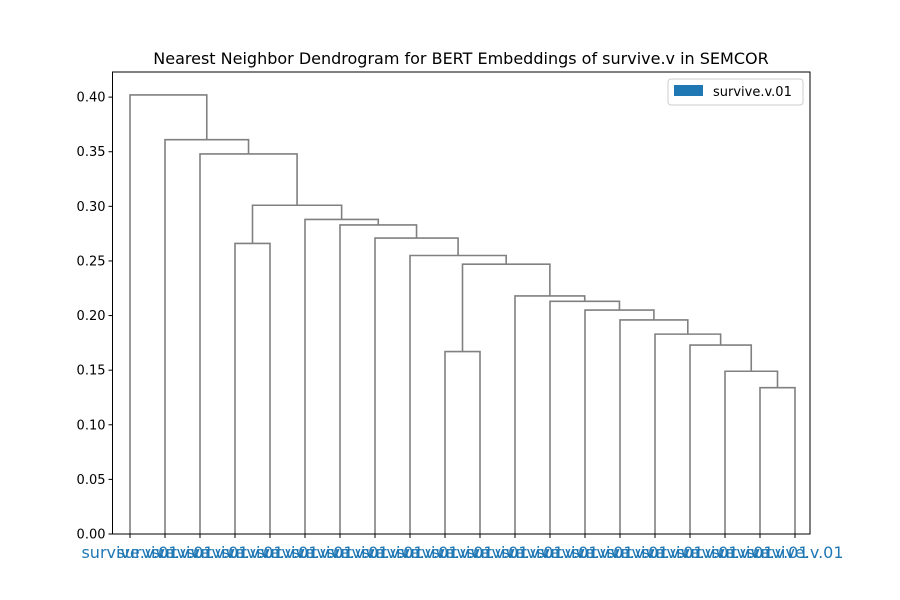 The image size is (900, 600). I want to click on y-tick-label: 0.00, so click(91, 535).